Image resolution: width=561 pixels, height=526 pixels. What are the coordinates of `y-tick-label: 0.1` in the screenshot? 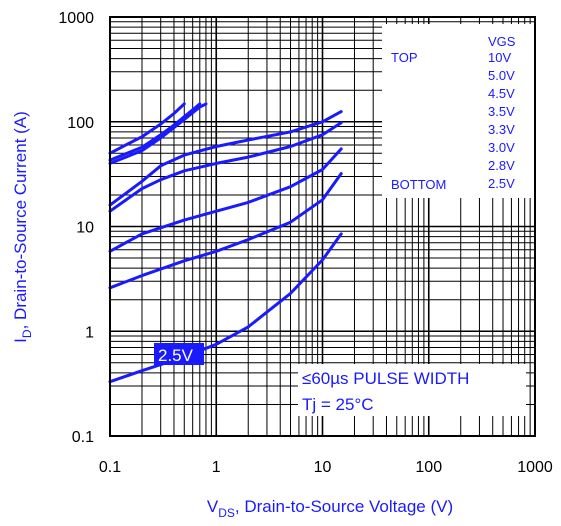 It's located at (83, 437).